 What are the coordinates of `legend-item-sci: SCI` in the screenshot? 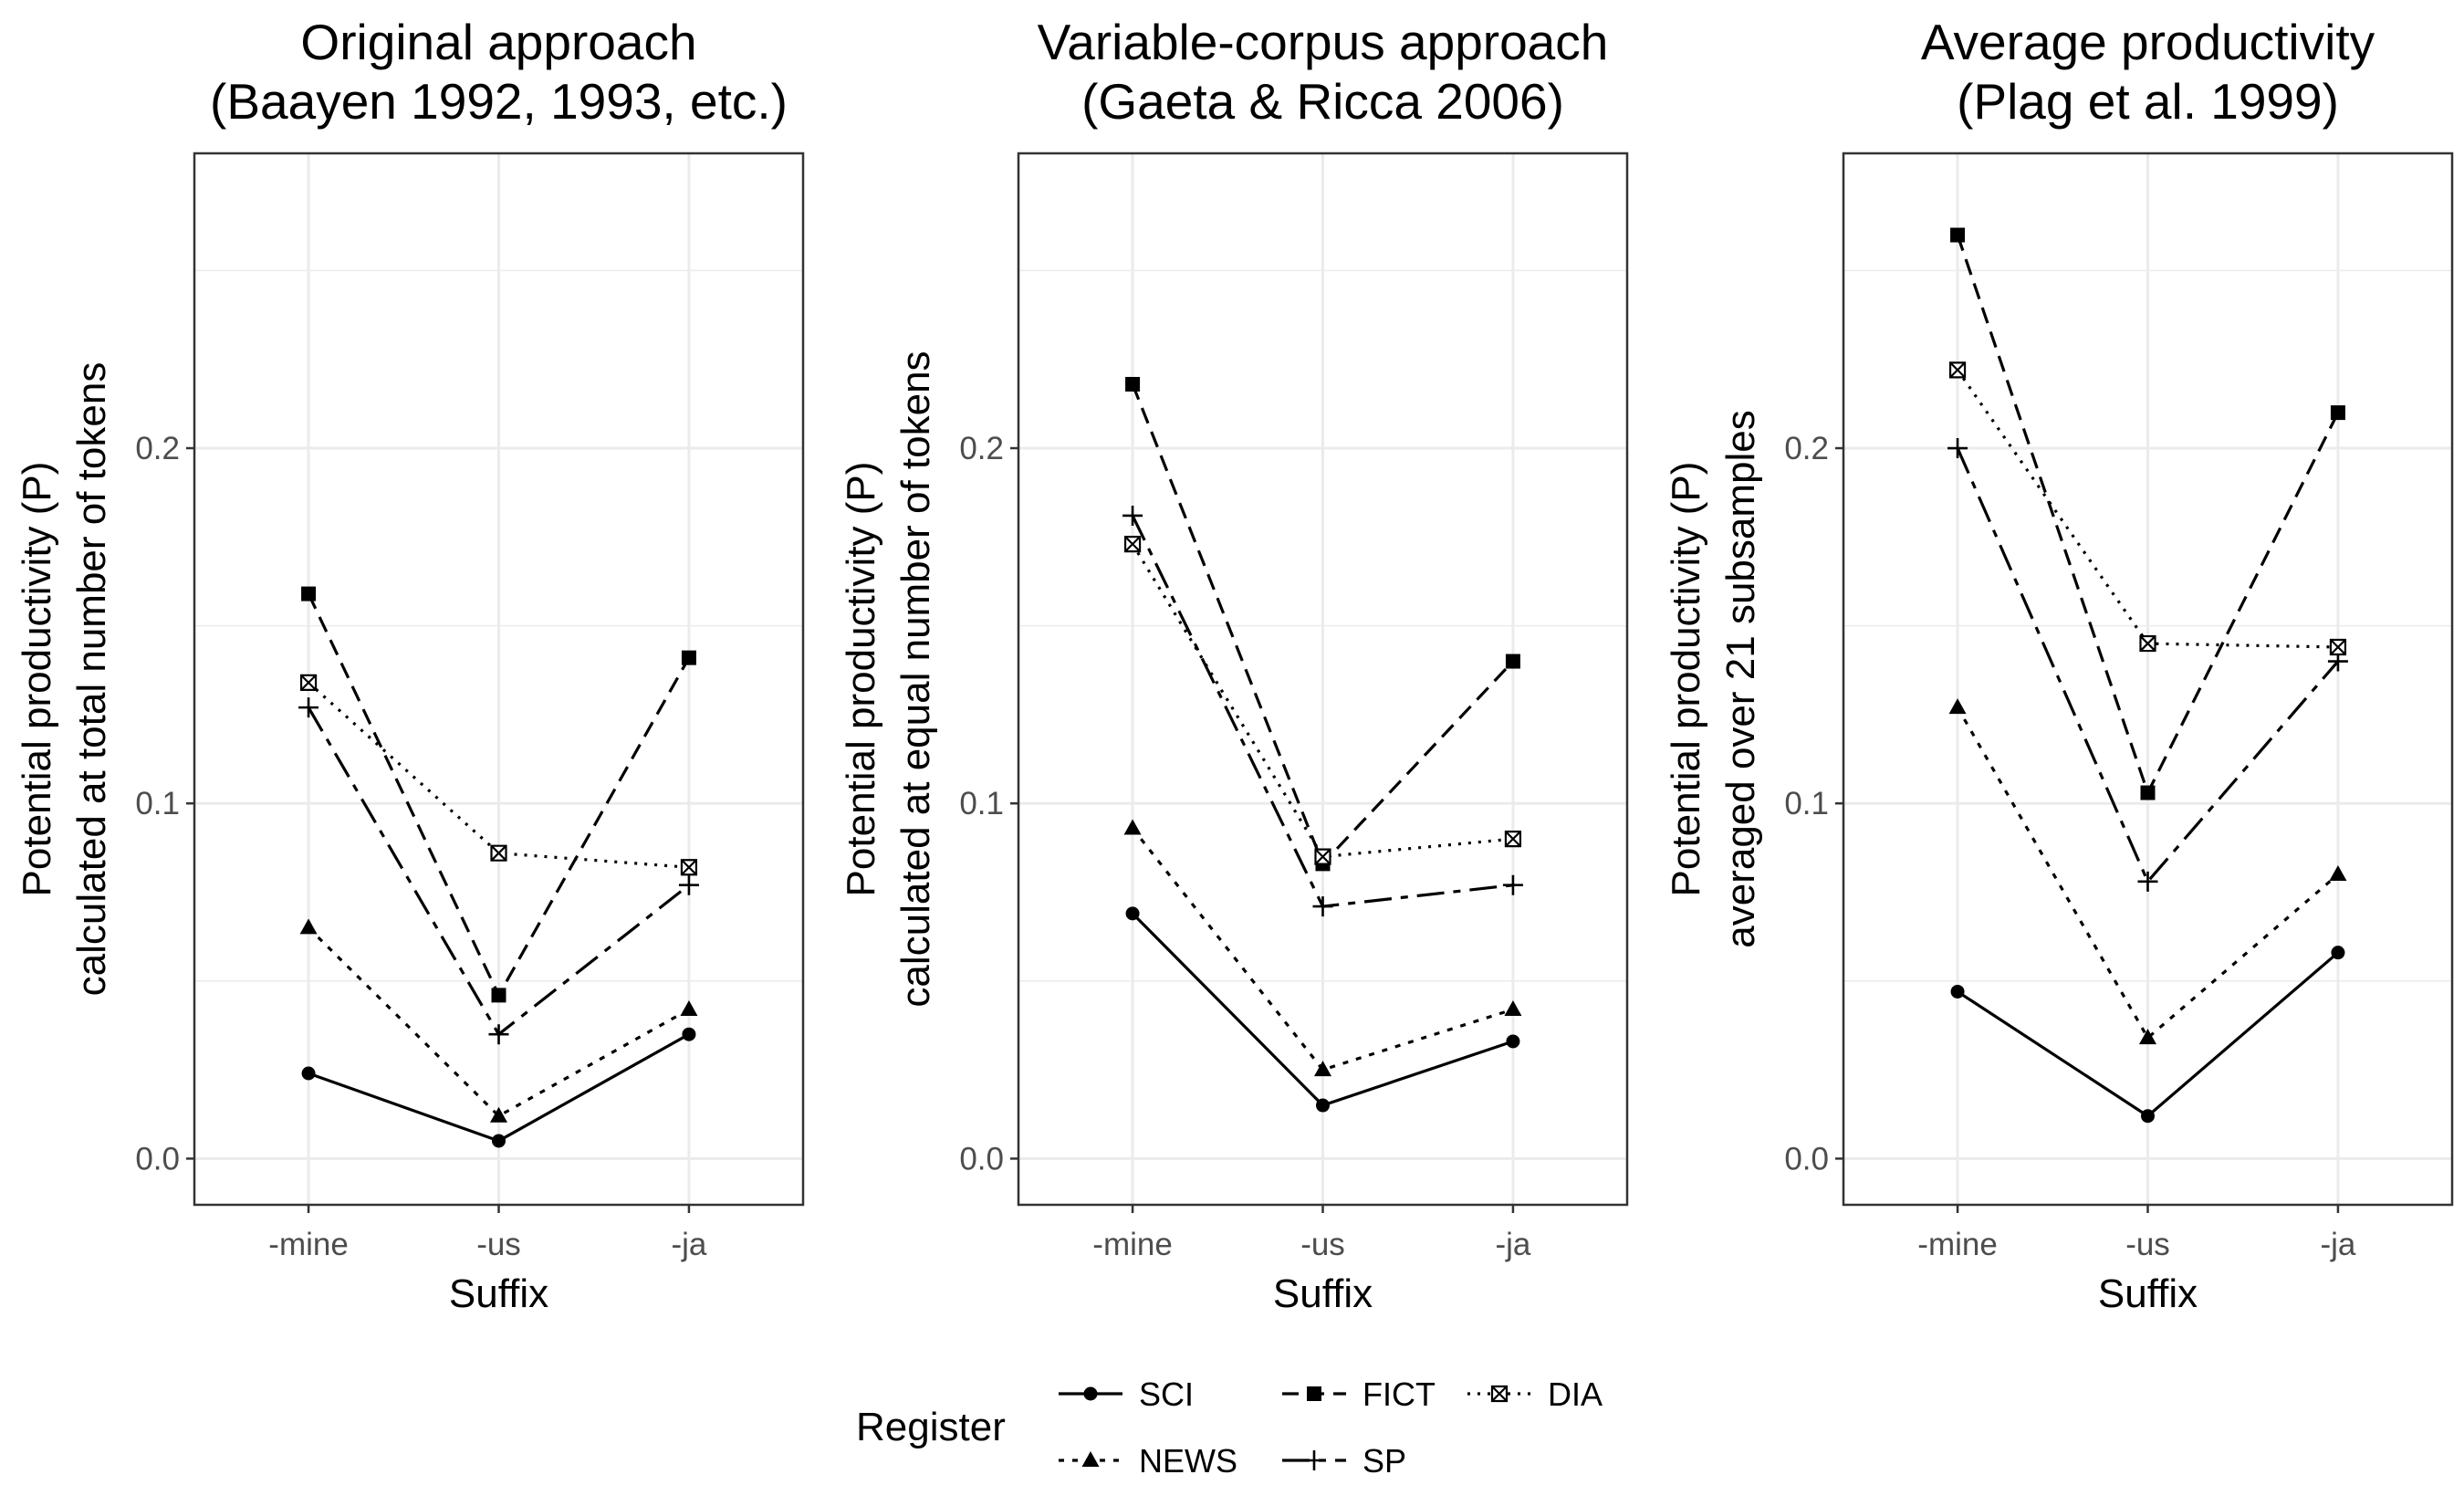 It's located at (1126, 1394).